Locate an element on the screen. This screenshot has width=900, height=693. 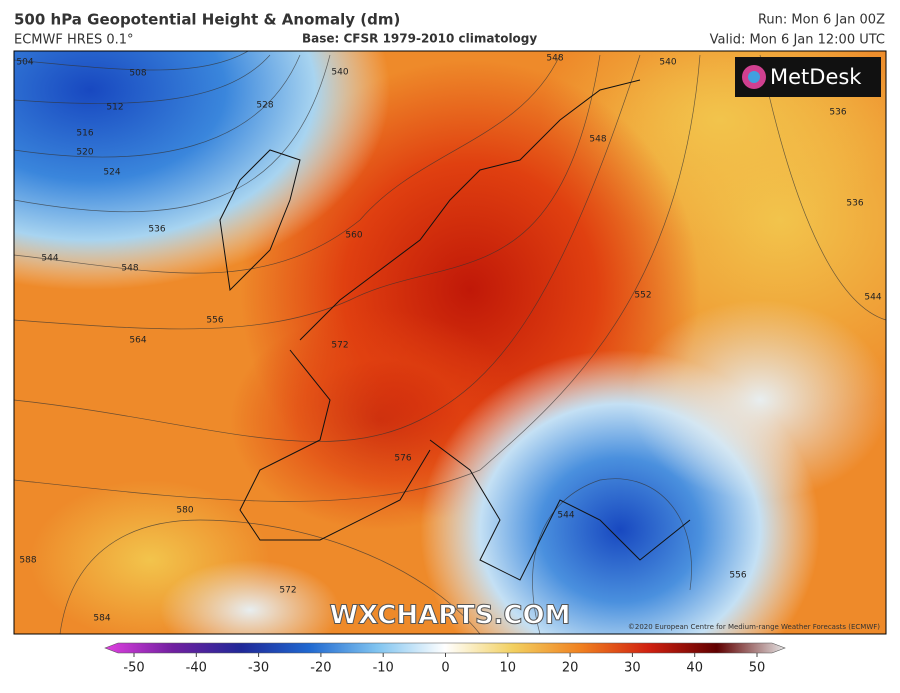
colorbar-ramp is located at coordinates (445, 648).